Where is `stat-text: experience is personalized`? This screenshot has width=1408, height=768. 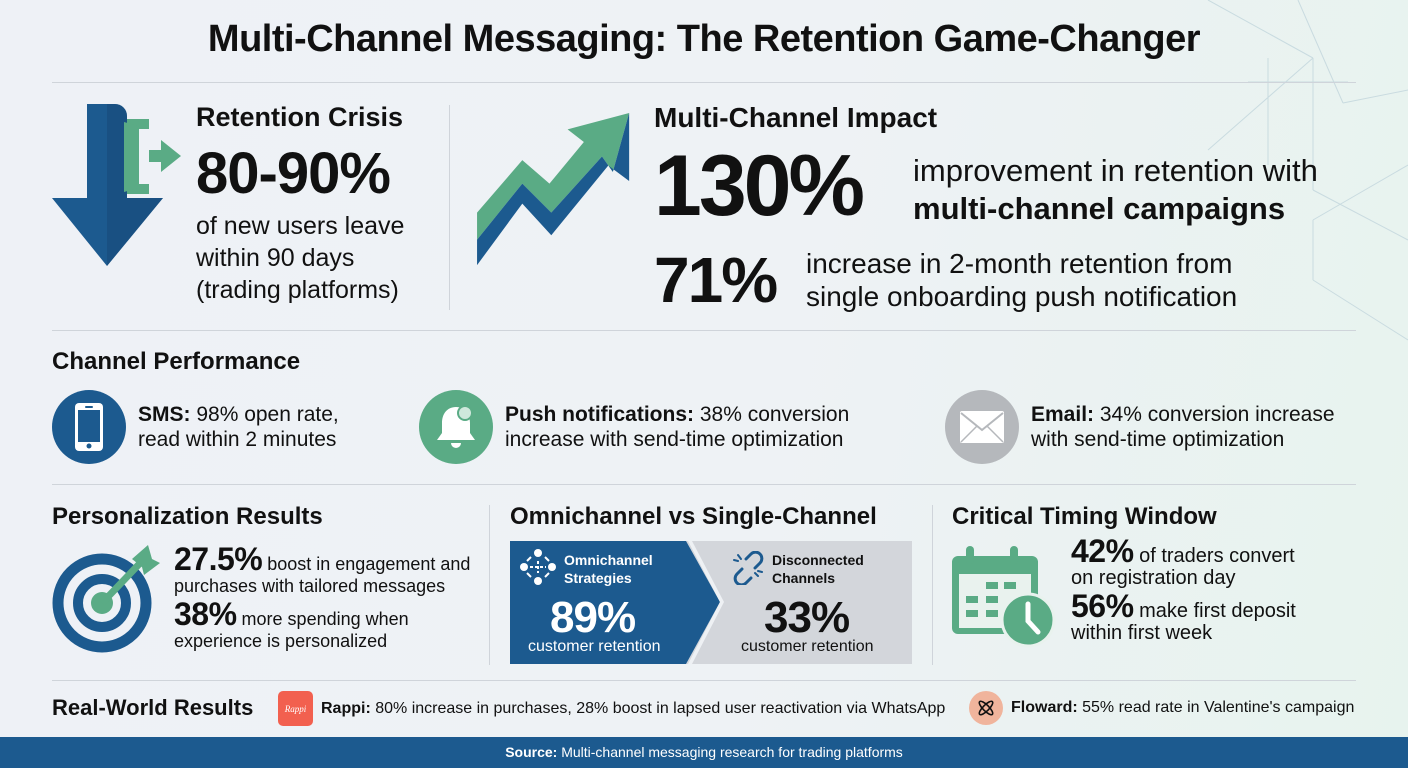 stat-text: experience is personalized is located at coordinates (281, 641).